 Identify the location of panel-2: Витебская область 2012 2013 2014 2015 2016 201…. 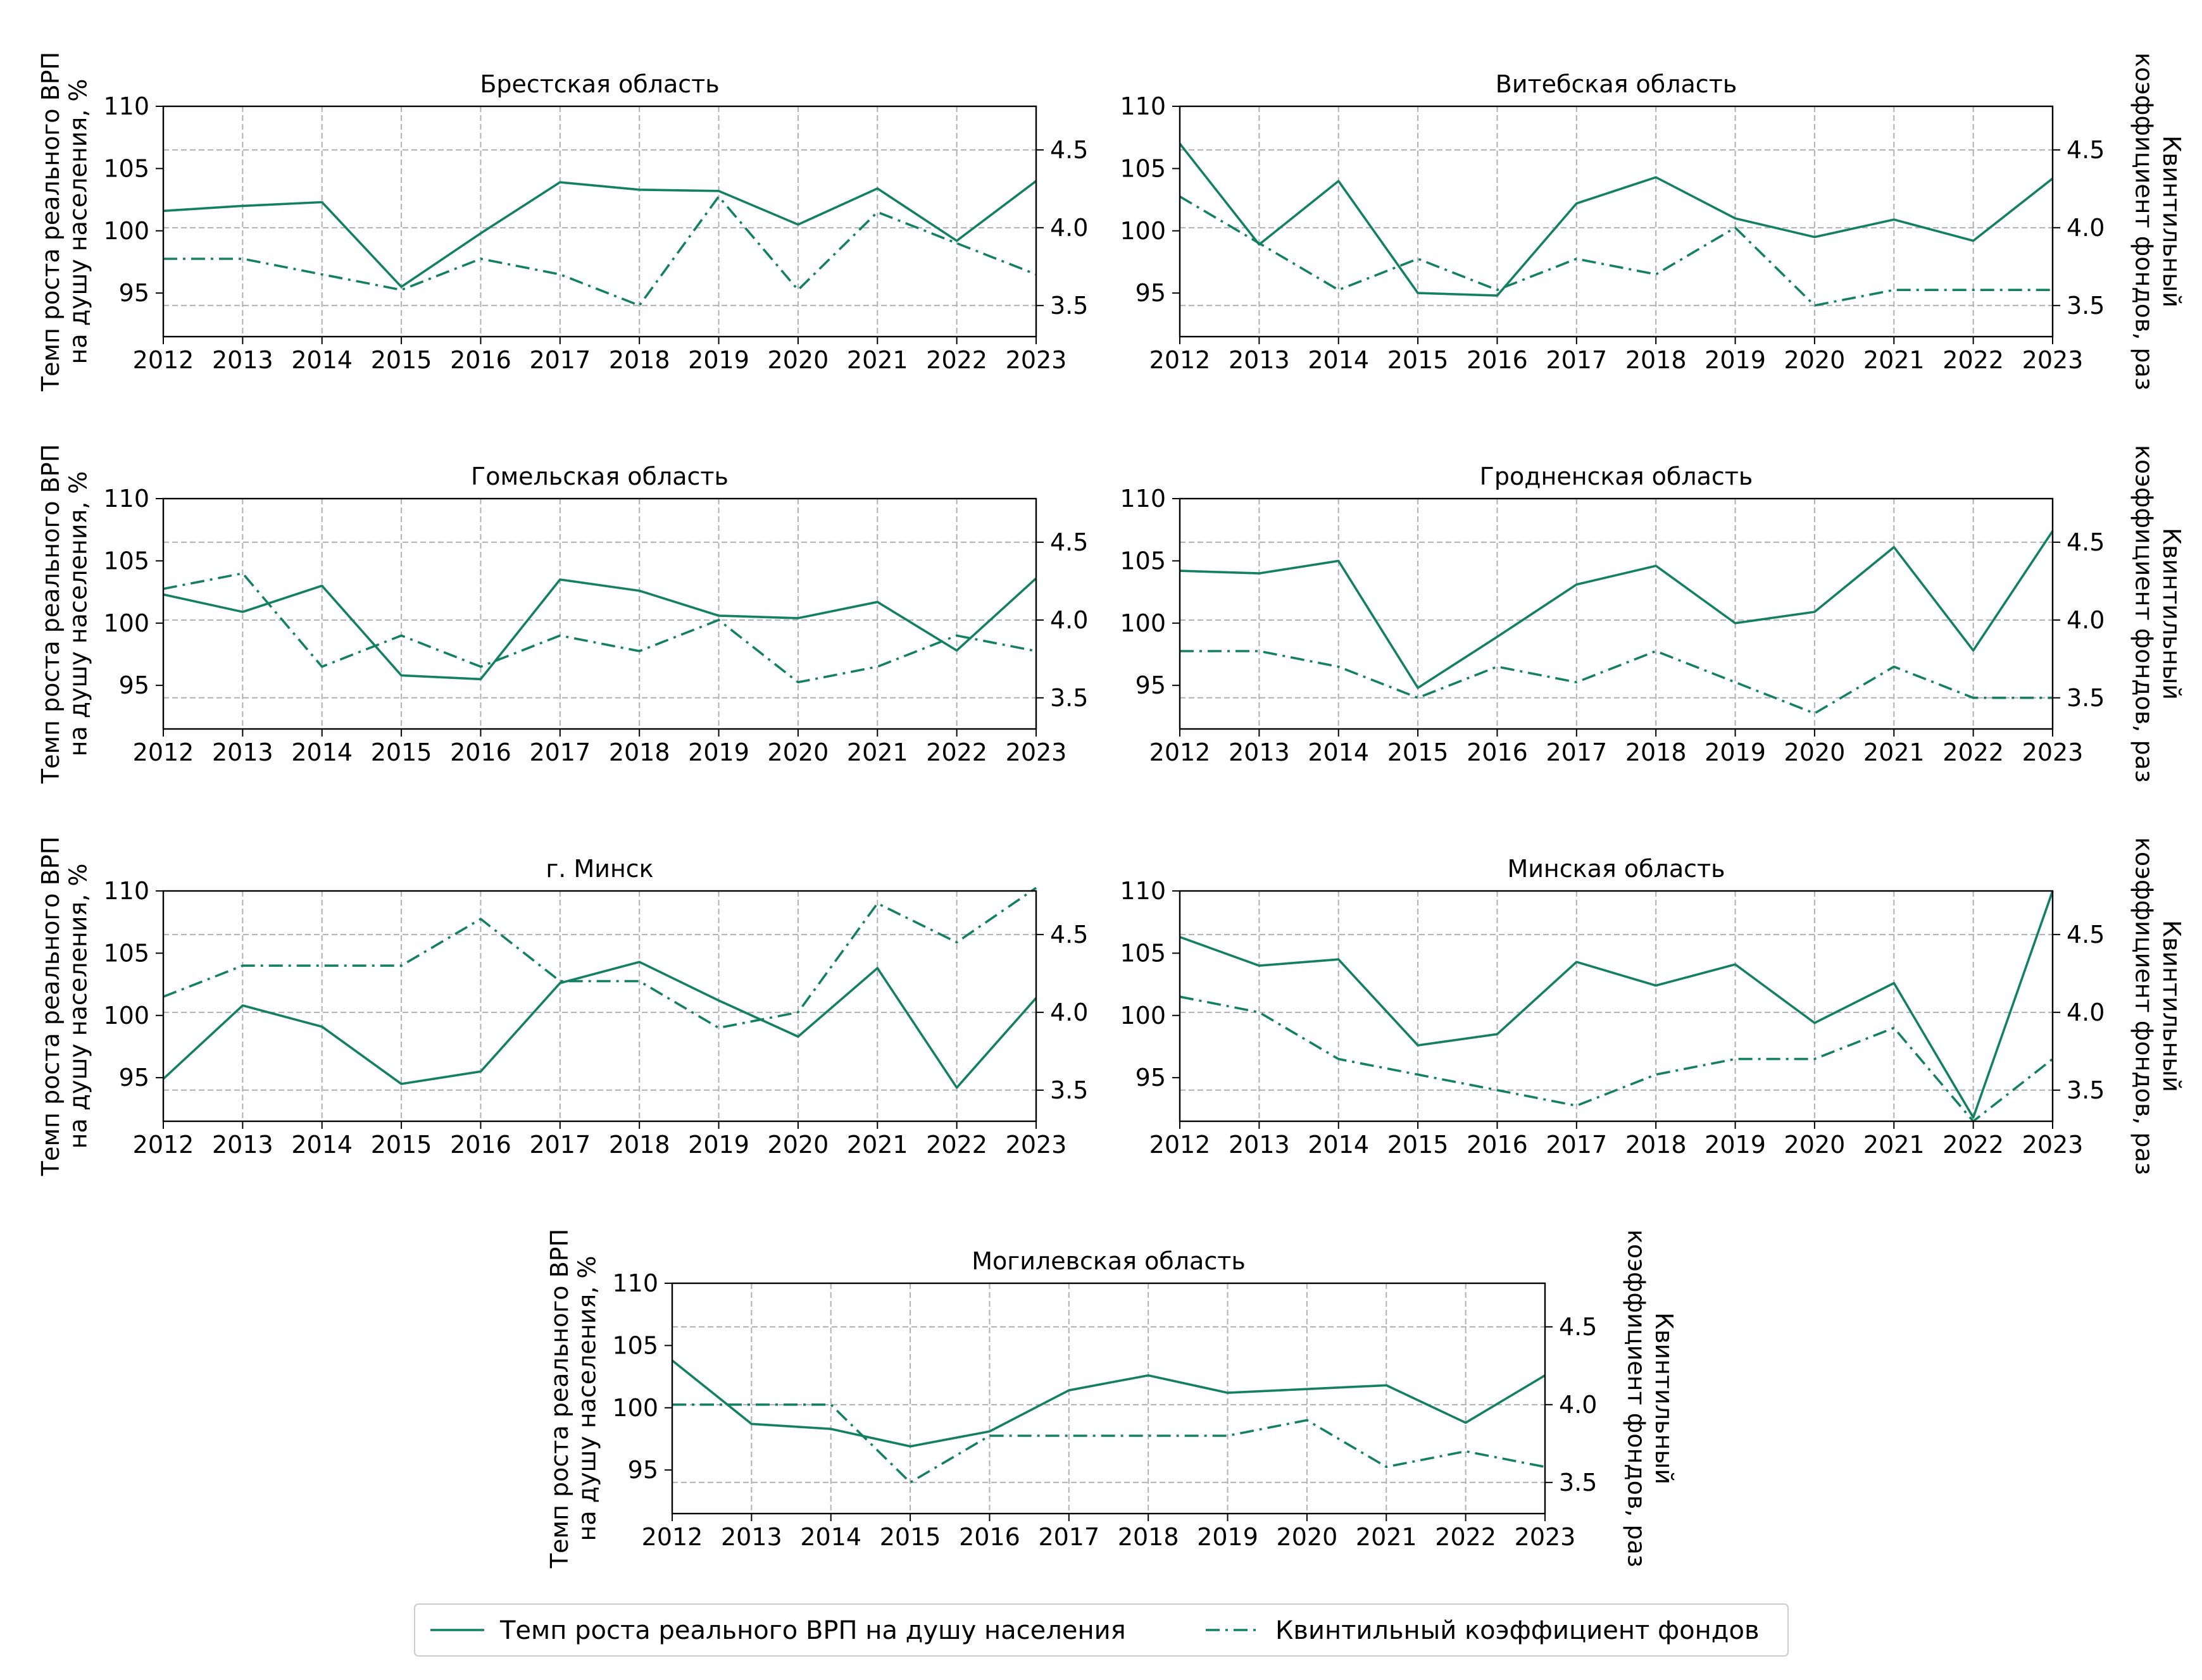
(1653, 221).